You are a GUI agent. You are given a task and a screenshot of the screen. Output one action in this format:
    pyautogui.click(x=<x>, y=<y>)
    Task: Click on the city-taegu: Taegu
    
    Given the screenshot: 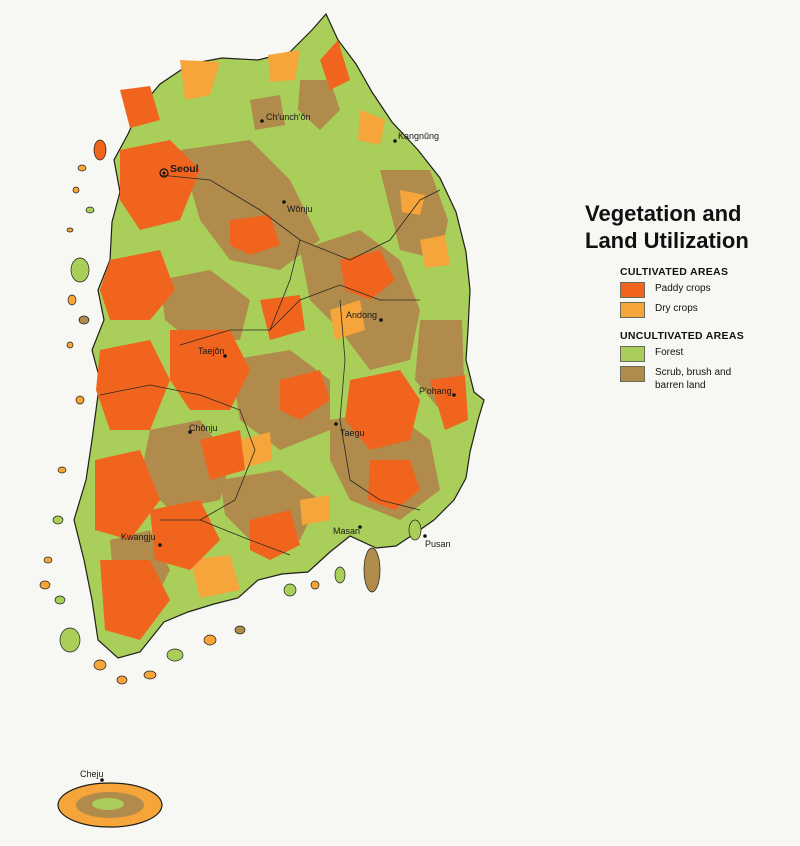 What is the action you would take?
    pyautogui.click(x=352, y=433)
    